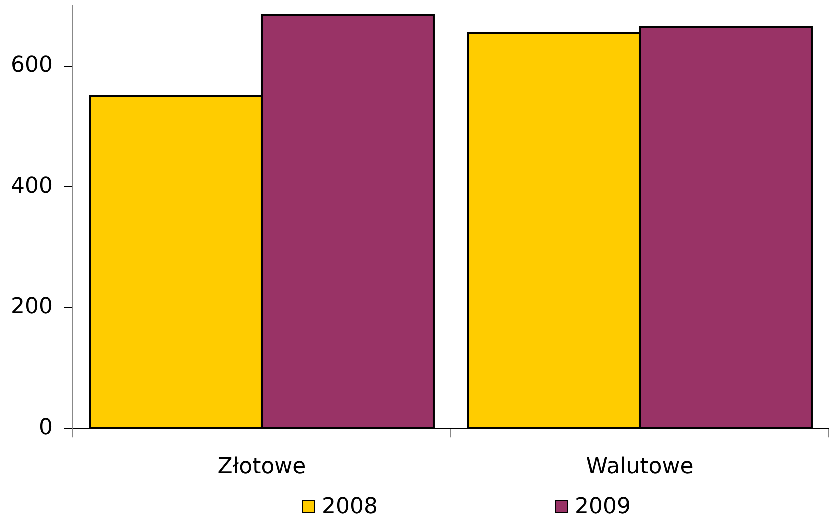  Describe the element at coordinates (603, 507) in the screenshot. I see `legend-label: 2009` at that location.